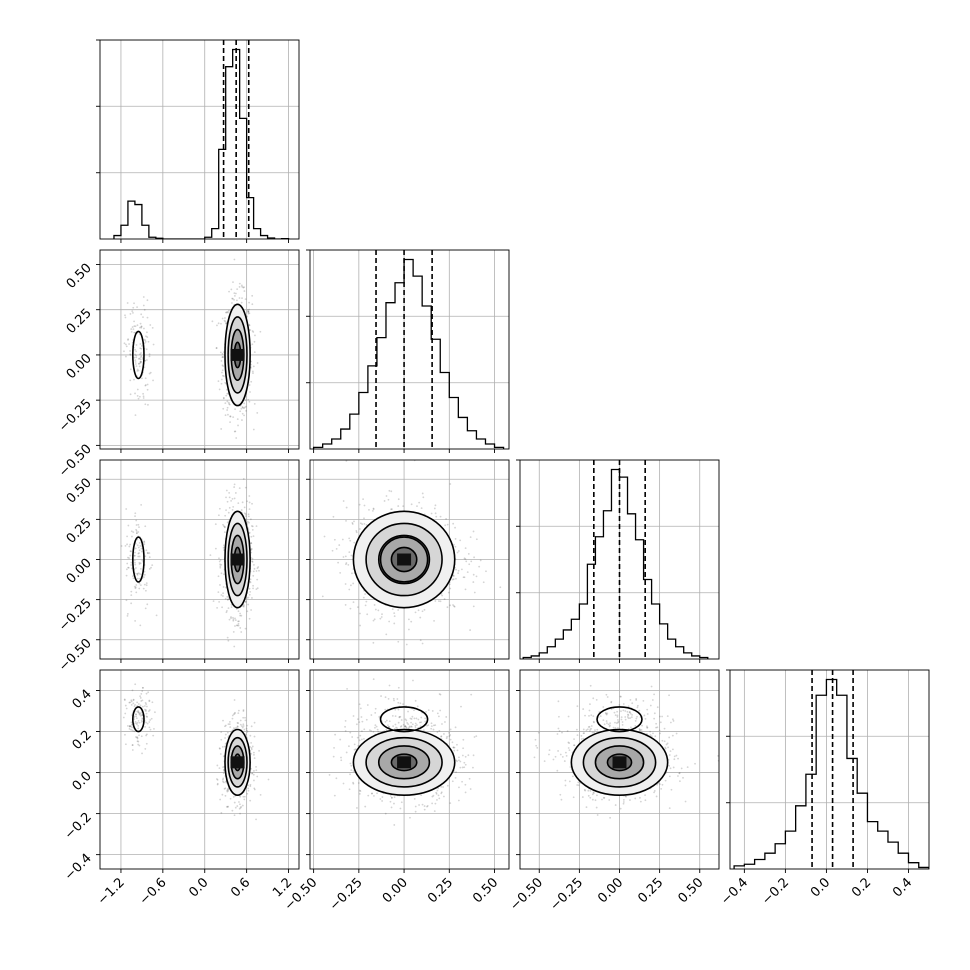 Image resolution: width=970 pixels, height=970 pixels. What do you see at coordinates (404, 559) in the screenshot?
I see `density-contour` at bounding box center [404, 559].